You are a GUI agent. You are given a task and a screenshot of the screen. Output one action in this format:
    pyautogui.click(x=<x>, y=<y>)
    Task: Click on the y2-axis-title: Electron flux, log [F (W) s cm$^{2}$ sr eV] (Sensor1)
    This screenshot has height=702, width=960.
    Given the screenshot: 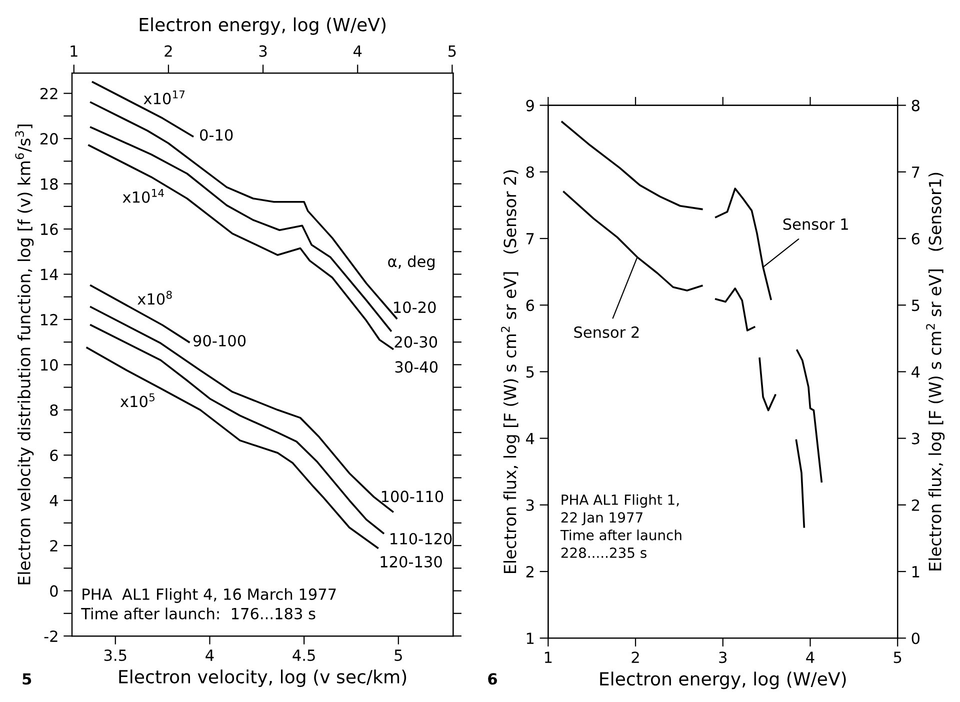 What is the action you would take?
    pyautogui.click(x=935, y=371)
    